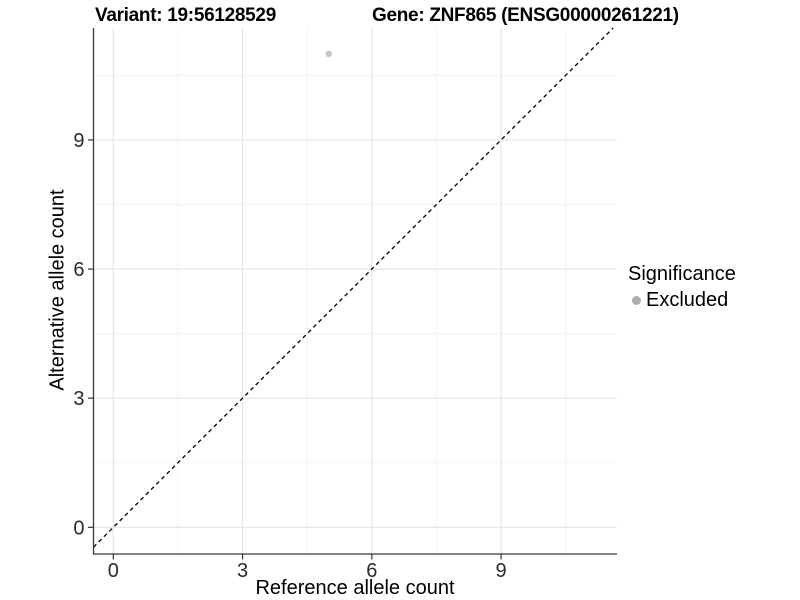  Describe the element at coordinates (682, 286) in the screenshot. I see `legend: Significance Excluded` at that location.